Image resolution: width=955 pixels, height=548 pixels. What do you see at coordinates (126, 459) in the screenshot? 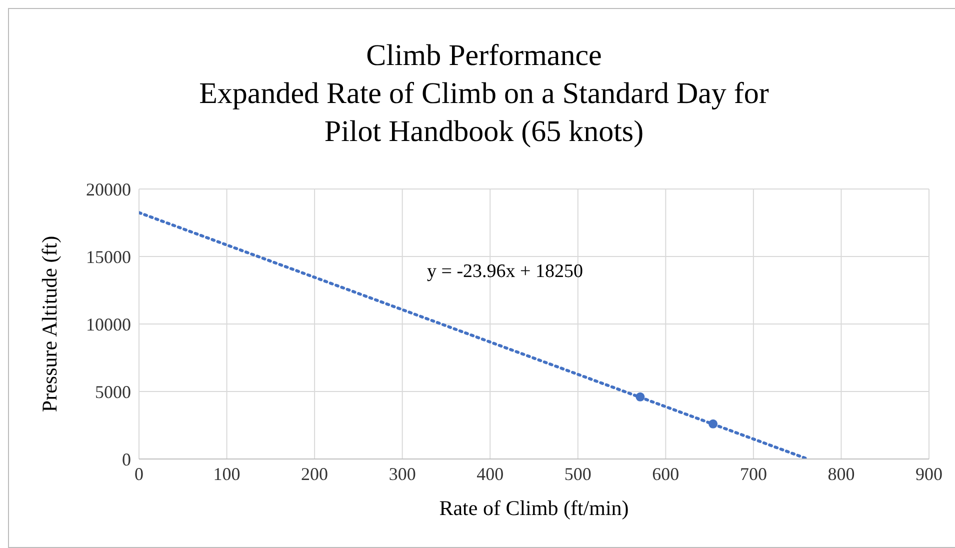
I see `y-tick-label: 0` at bounding box center [126, 459].